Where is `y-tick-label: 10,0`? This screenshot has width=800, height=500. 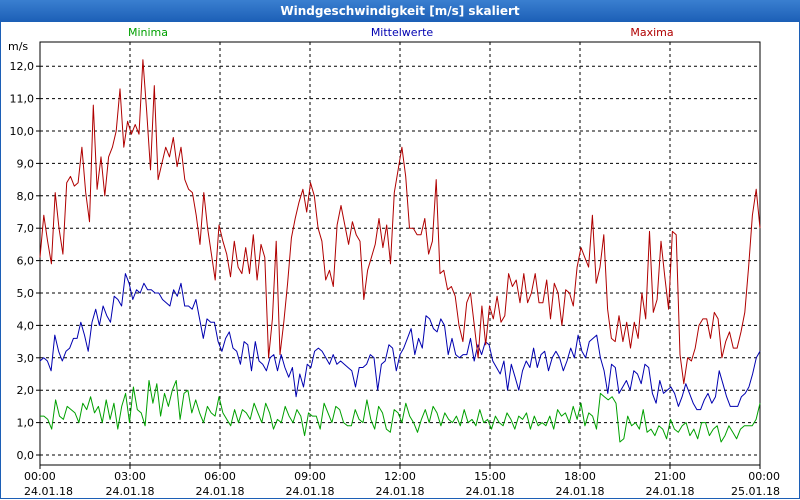
y-tick-label: 10,0 is located at coordinates (22, 131).